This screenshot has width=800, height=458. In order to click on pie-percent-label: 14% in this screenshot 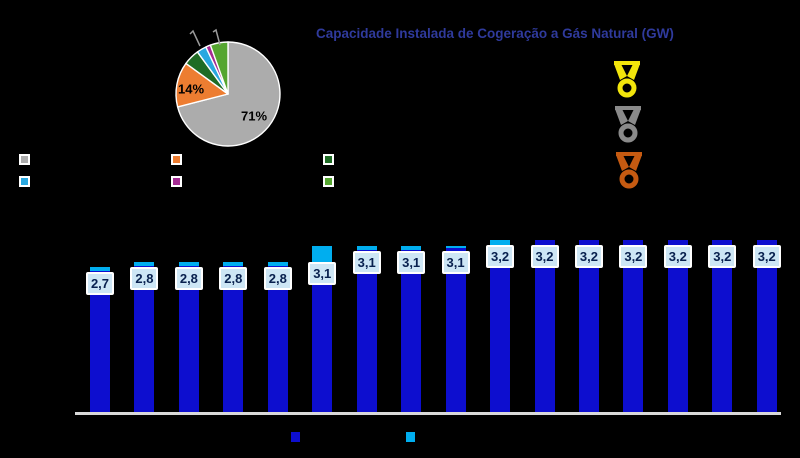, I will do `click(191, 89)`.